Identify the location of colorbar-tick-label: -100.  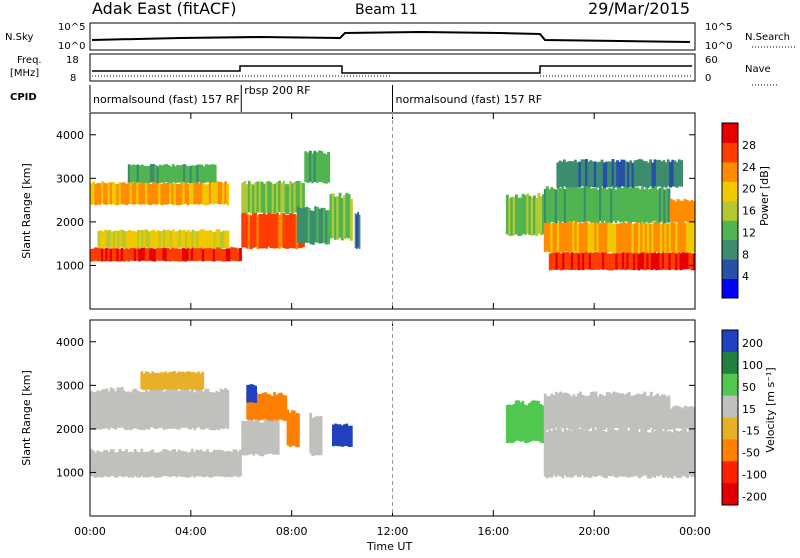
(754, 474).